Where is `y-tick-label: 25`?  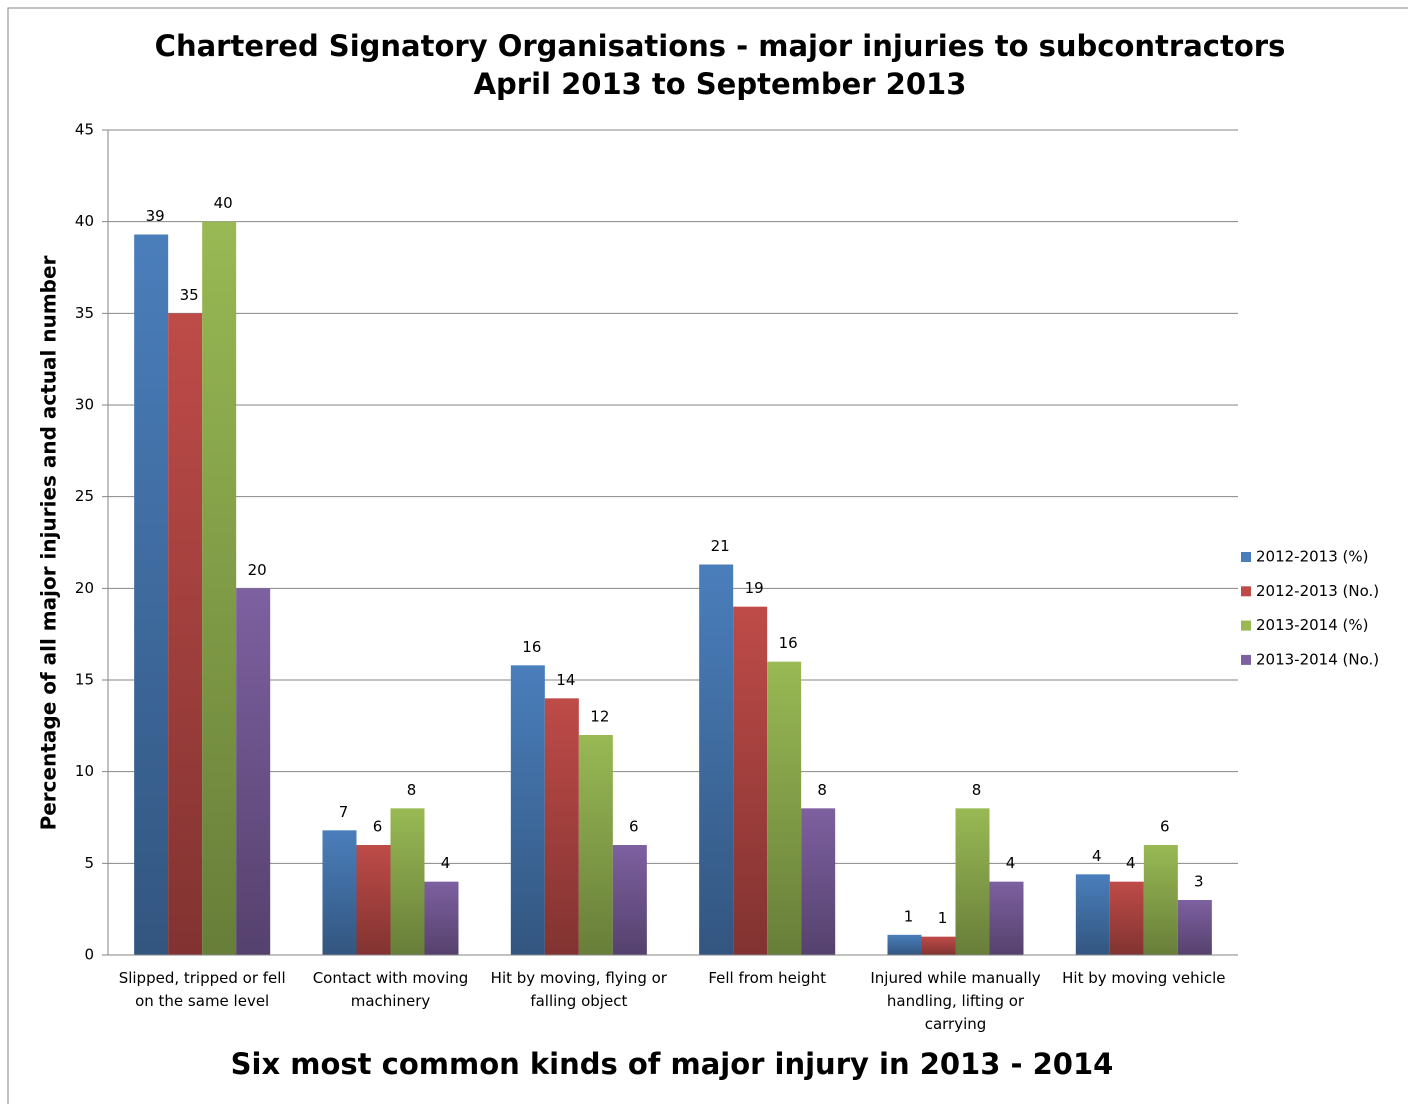
y-tick-label: 25 is located at coordinates (84, 496).